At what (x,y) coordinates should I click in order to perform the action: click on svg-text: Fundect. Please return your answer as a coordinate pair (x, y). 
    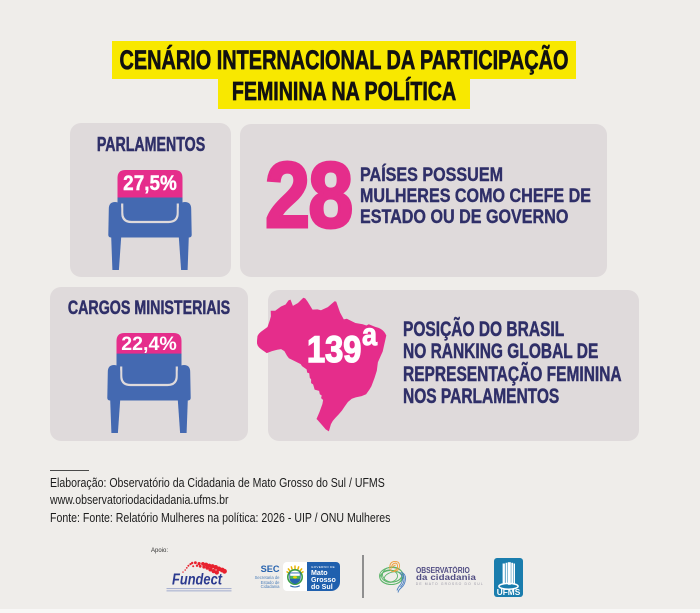
    Looking at the image, I should click on (197, 579).